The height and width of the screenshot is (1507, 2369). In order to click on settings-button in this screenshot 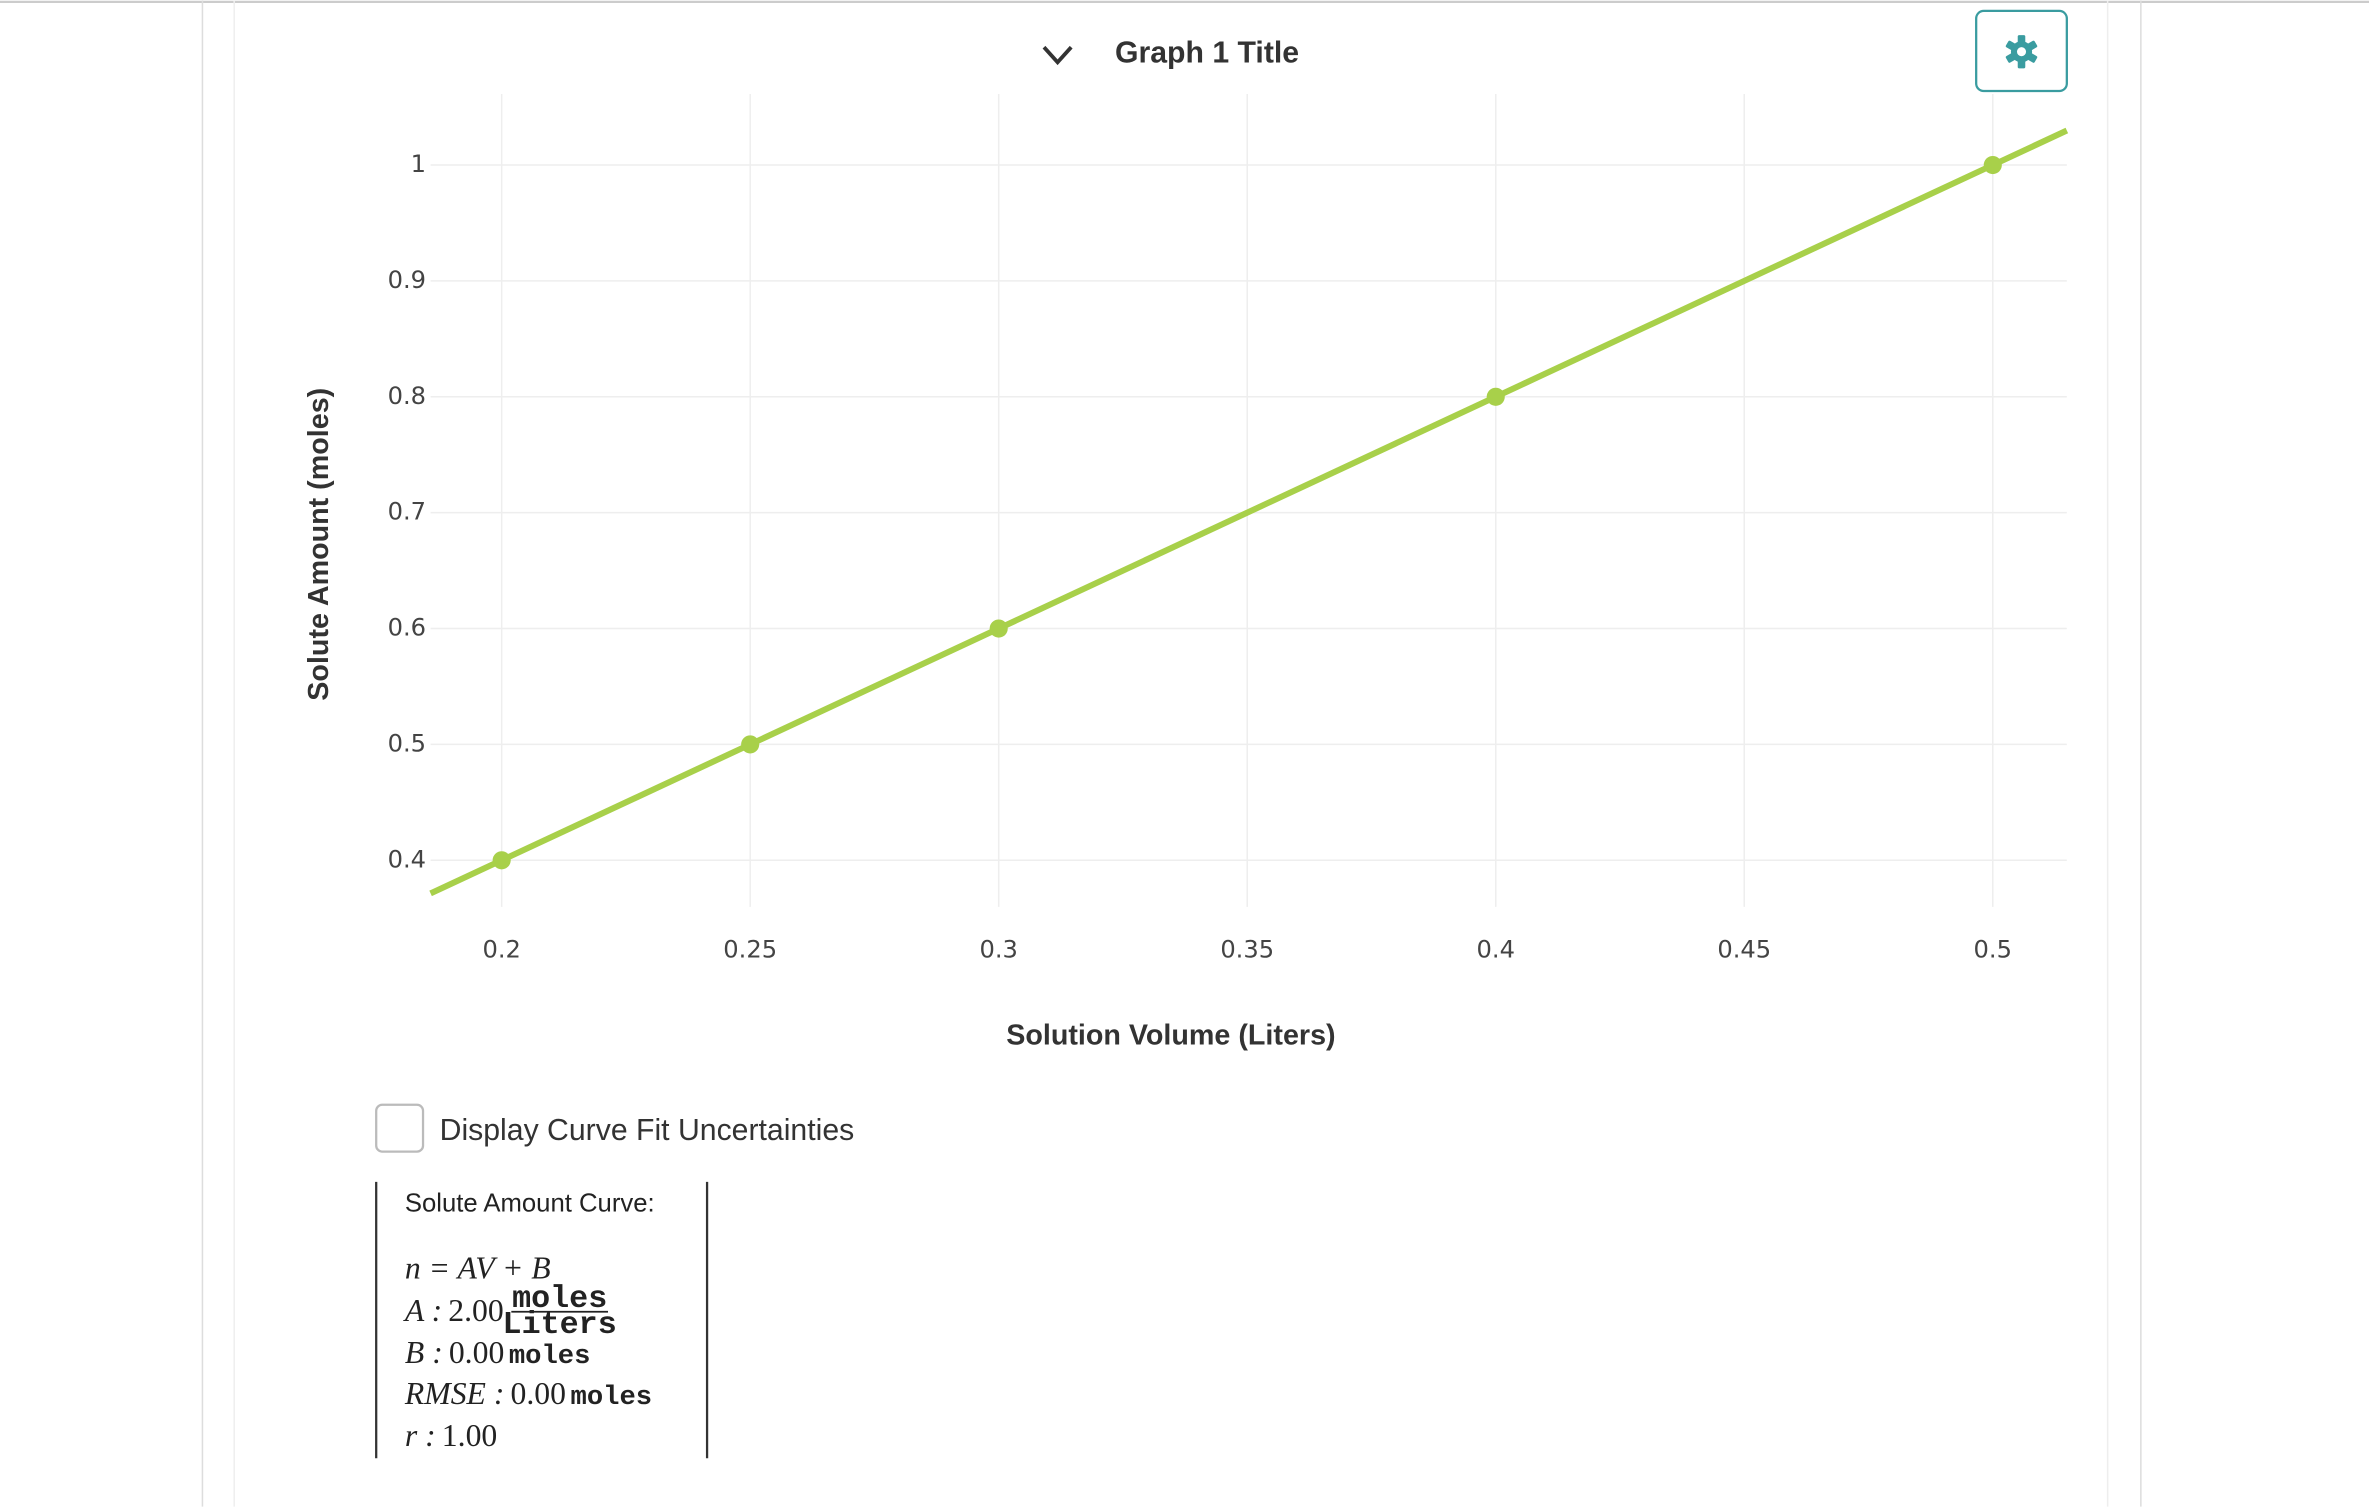, I will do `click(2021, 51)`.